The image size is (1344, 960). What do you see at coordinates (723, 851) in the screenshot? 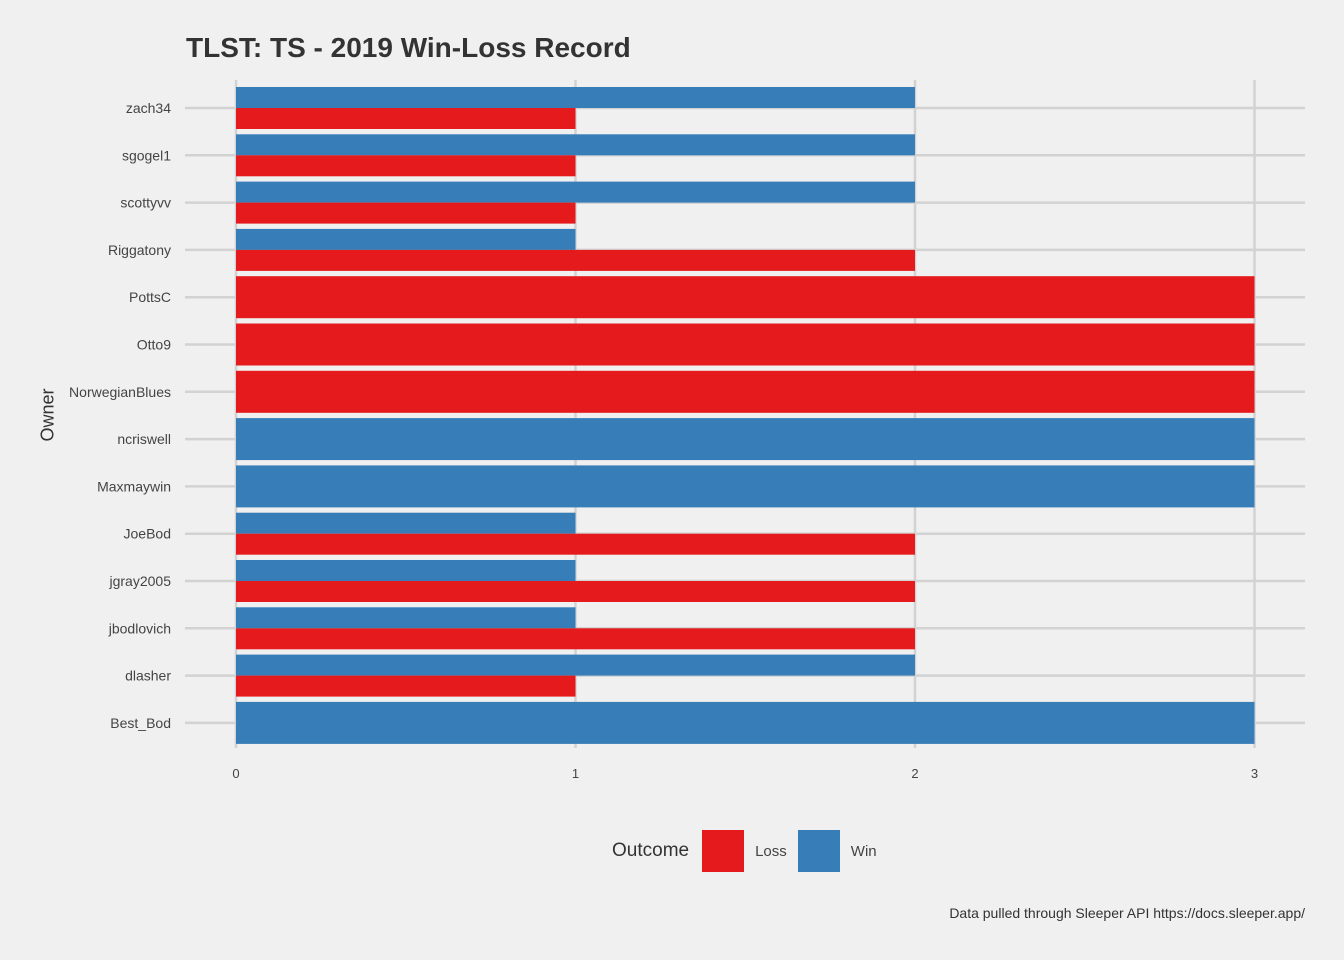
I see `legend-swatch-loss` at bounding box center [723, 851].